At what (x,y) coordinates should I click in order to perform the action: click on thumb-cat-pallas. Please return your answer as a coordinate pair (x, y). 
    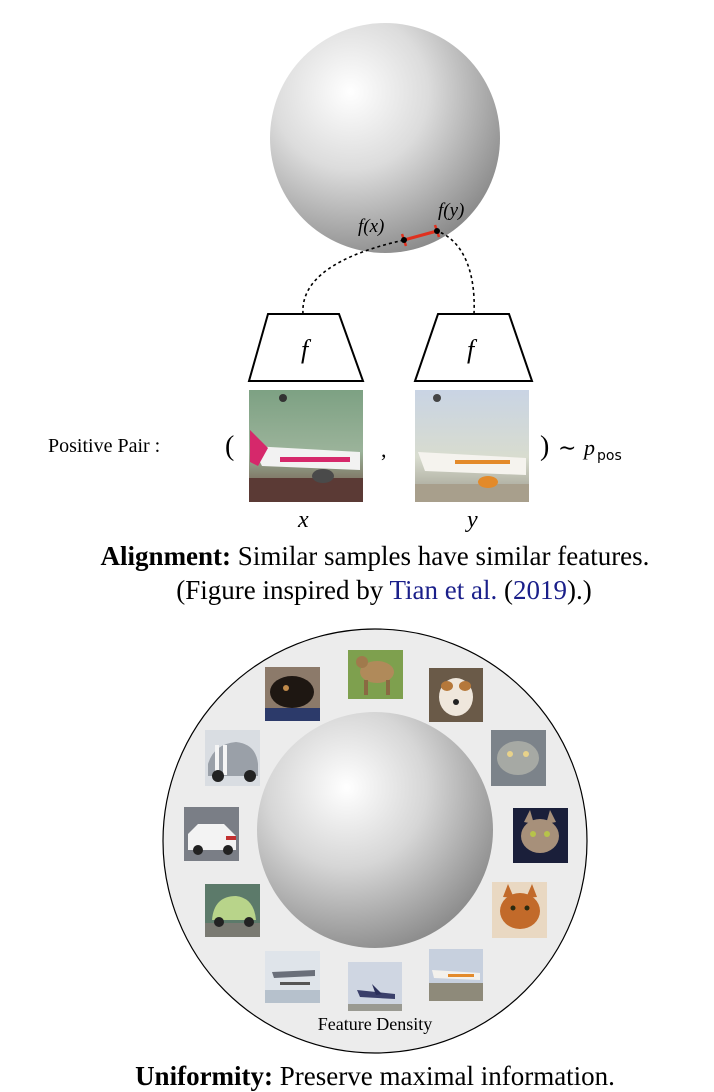
    Looking at the image, I should click on (518, 758).